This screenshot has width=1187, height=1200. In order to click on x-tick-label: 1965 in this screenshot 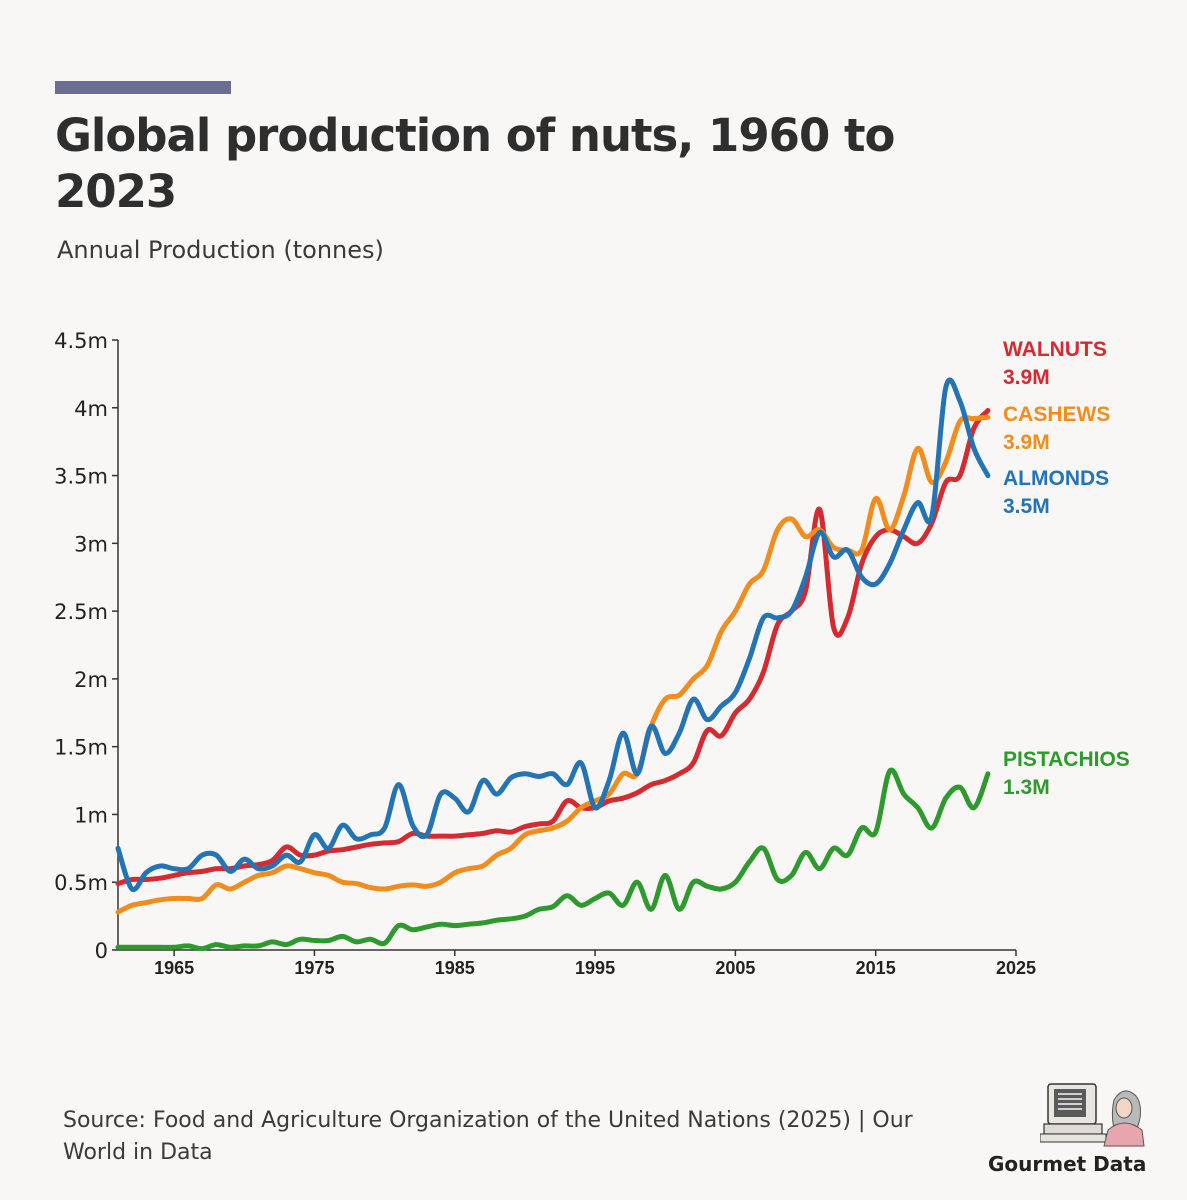, I will do `click(174, 968)`.